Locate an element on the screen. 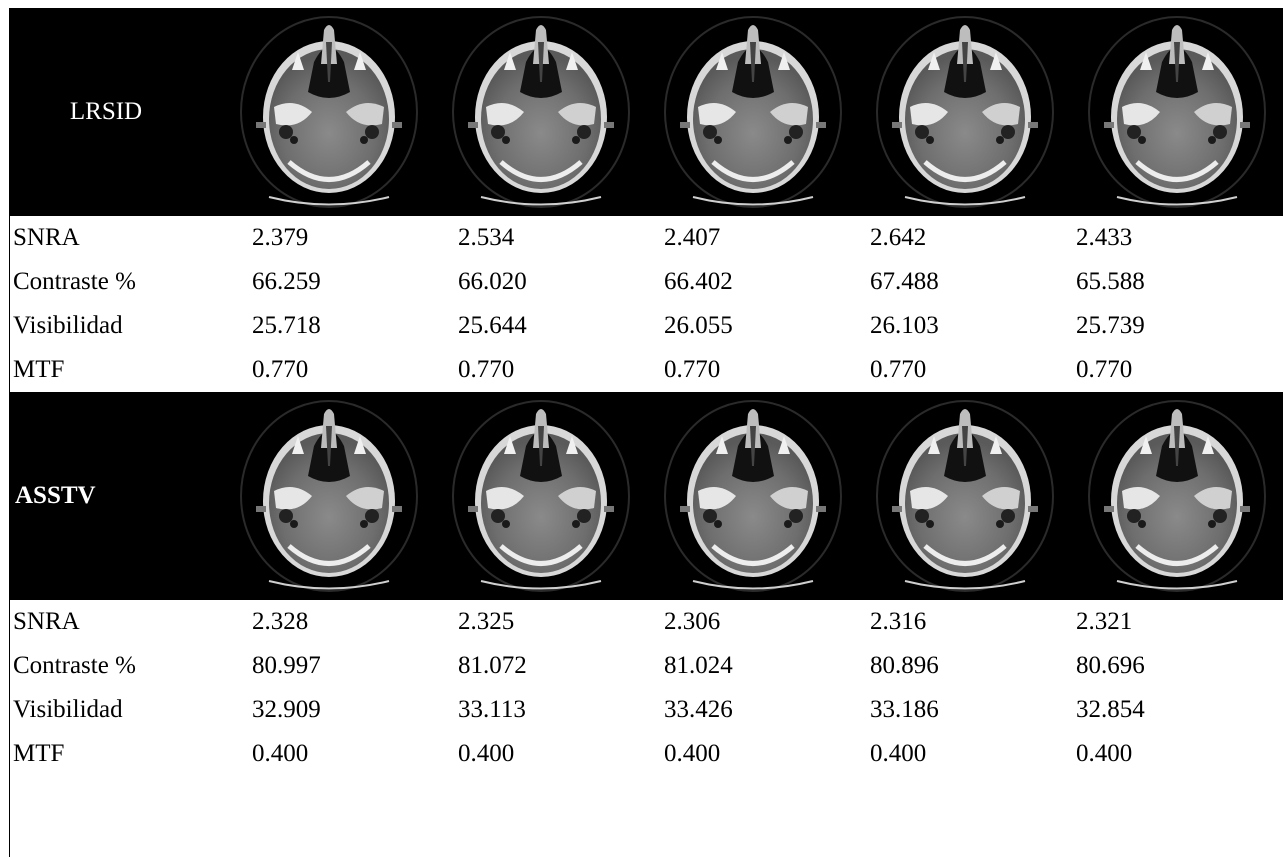  table-cell: 2.642 is located at coordinates (898, 237).